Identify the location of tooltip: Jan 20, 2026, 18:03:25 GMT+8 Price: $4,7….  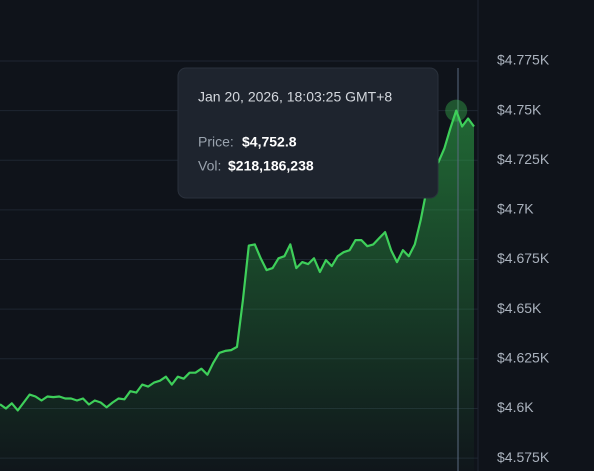
(308, 133).